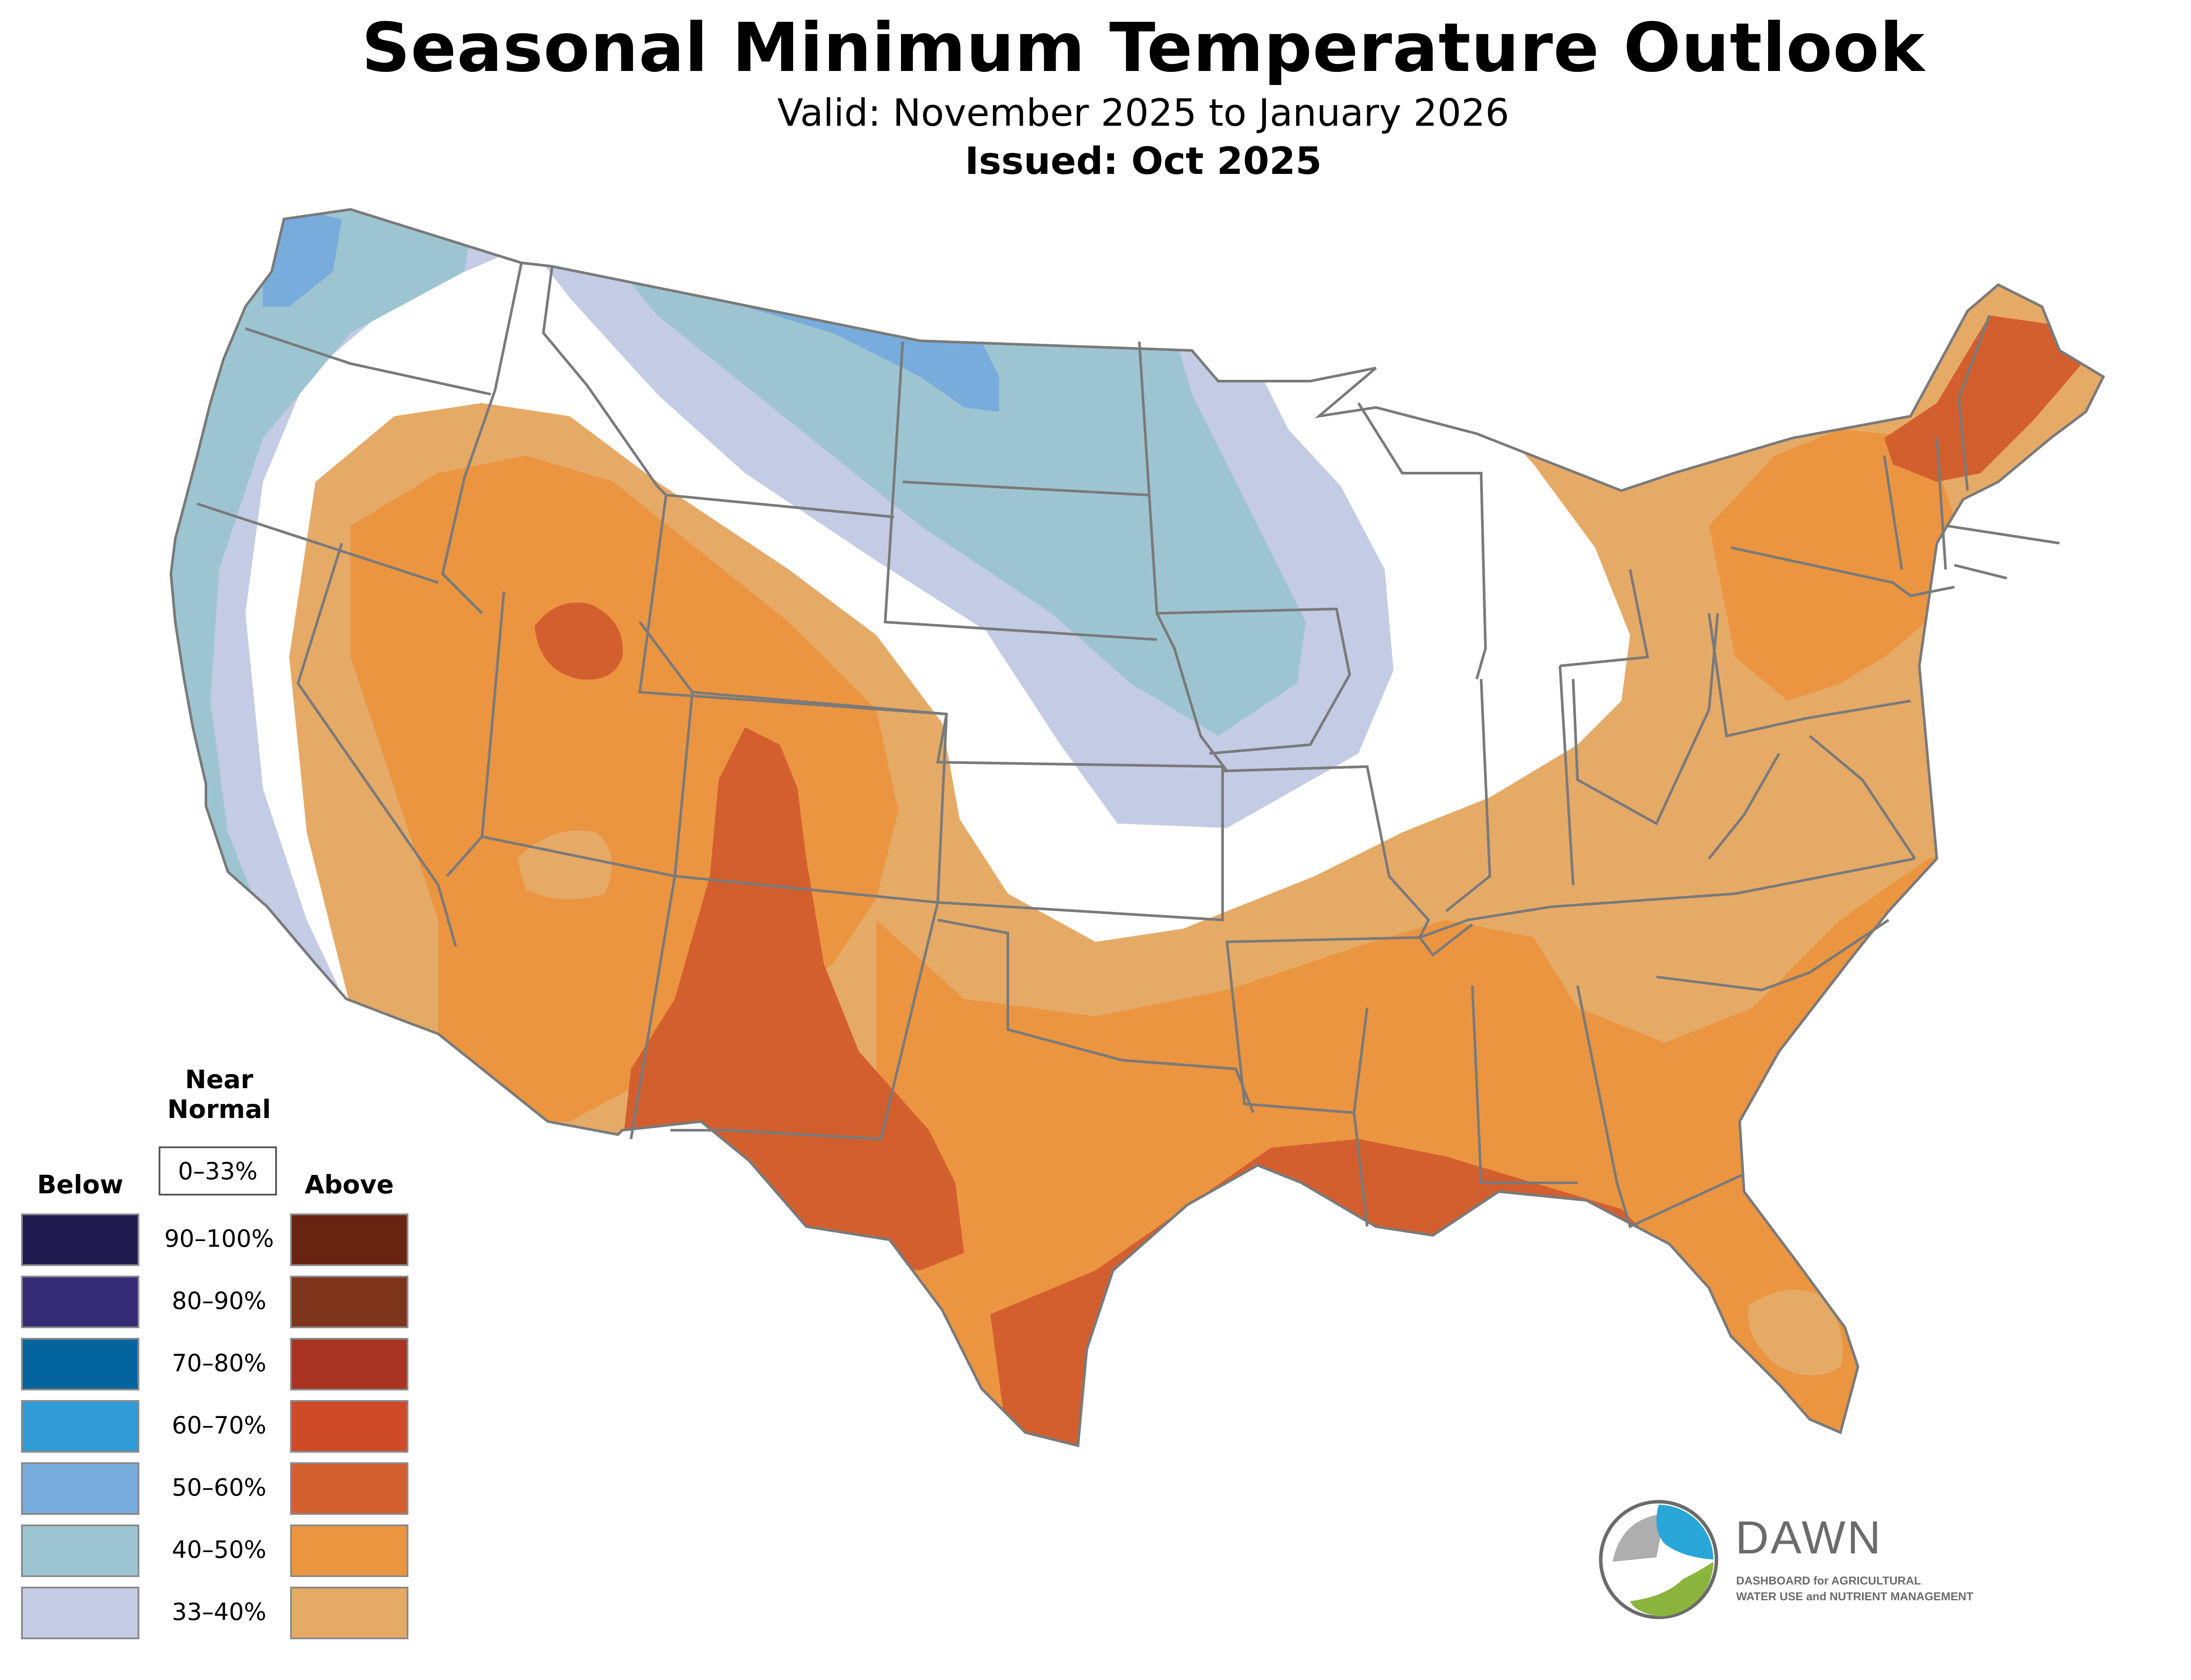 The image size is (2191, 1680). What do you see at coordinates (1465, 657) in the screenshot?
I see `border-wi-il-in` at bounding box center [1465, 657].